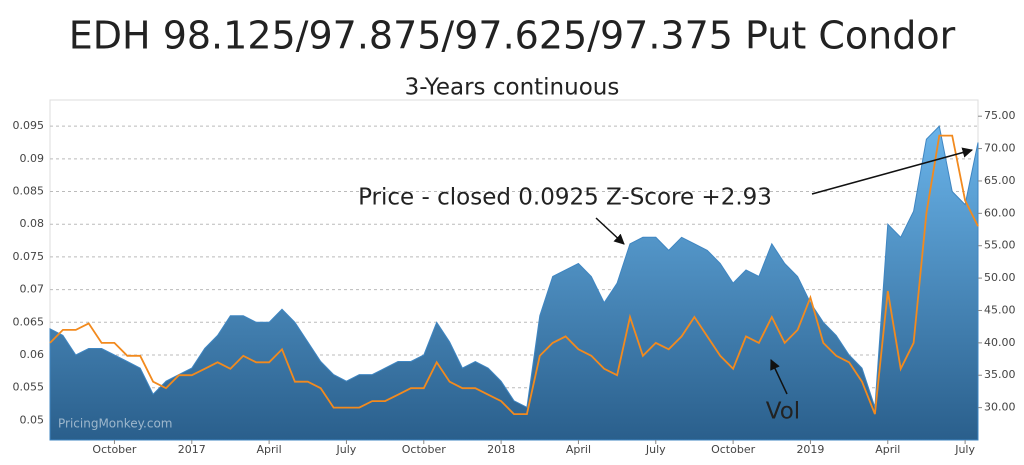  Describe the element at coordinates (32, 419) in the screenshot. I see `y-tick-label: 0.05` at that location.